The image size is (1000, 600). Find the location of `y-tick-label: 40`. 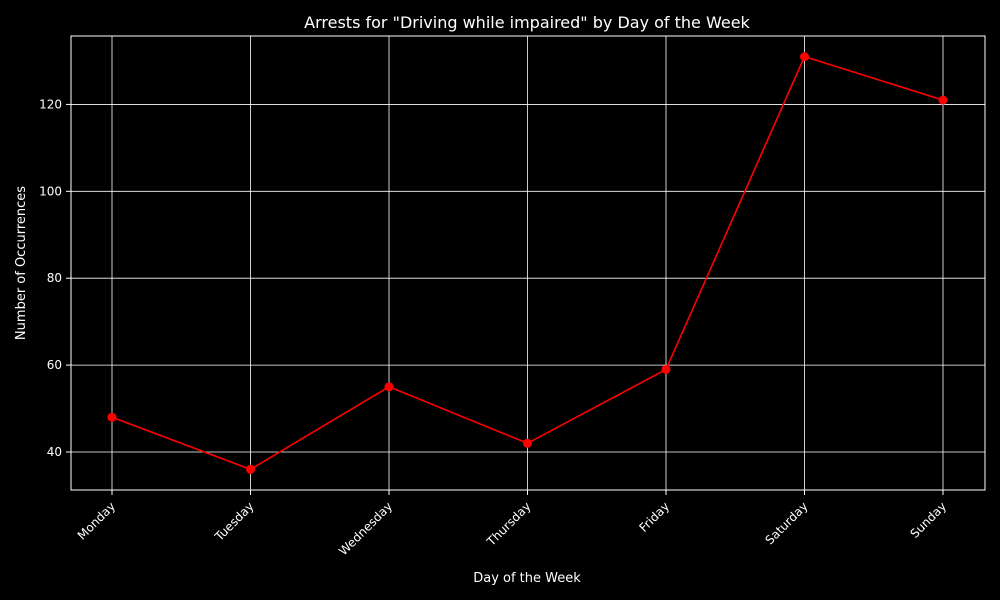

y-tick-label: 40 is located at coordinates (54, 452).